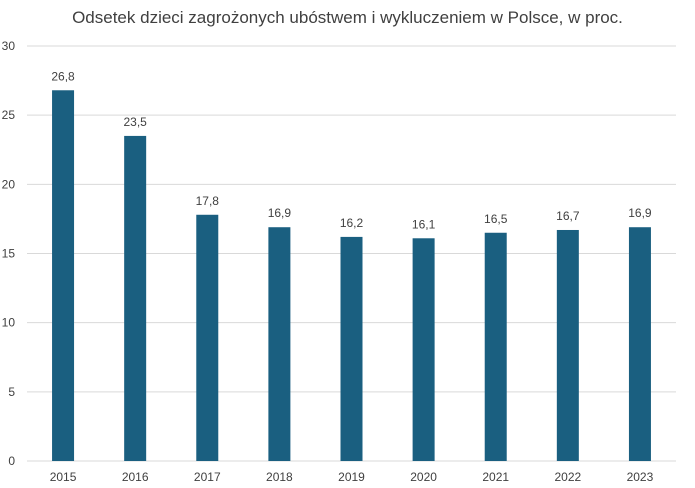 Image resolution: width=695 pixels, height=488 pixels. Describe the element at coordinates (11, 392) in the screenshot. I see `y-tick-label: 5` at that location.